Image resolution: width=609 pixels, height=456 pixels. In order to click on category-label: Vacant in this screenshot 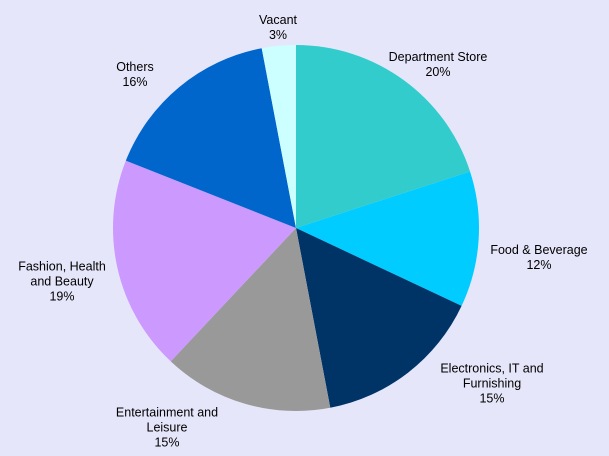, I will do `click(278, 20)`.